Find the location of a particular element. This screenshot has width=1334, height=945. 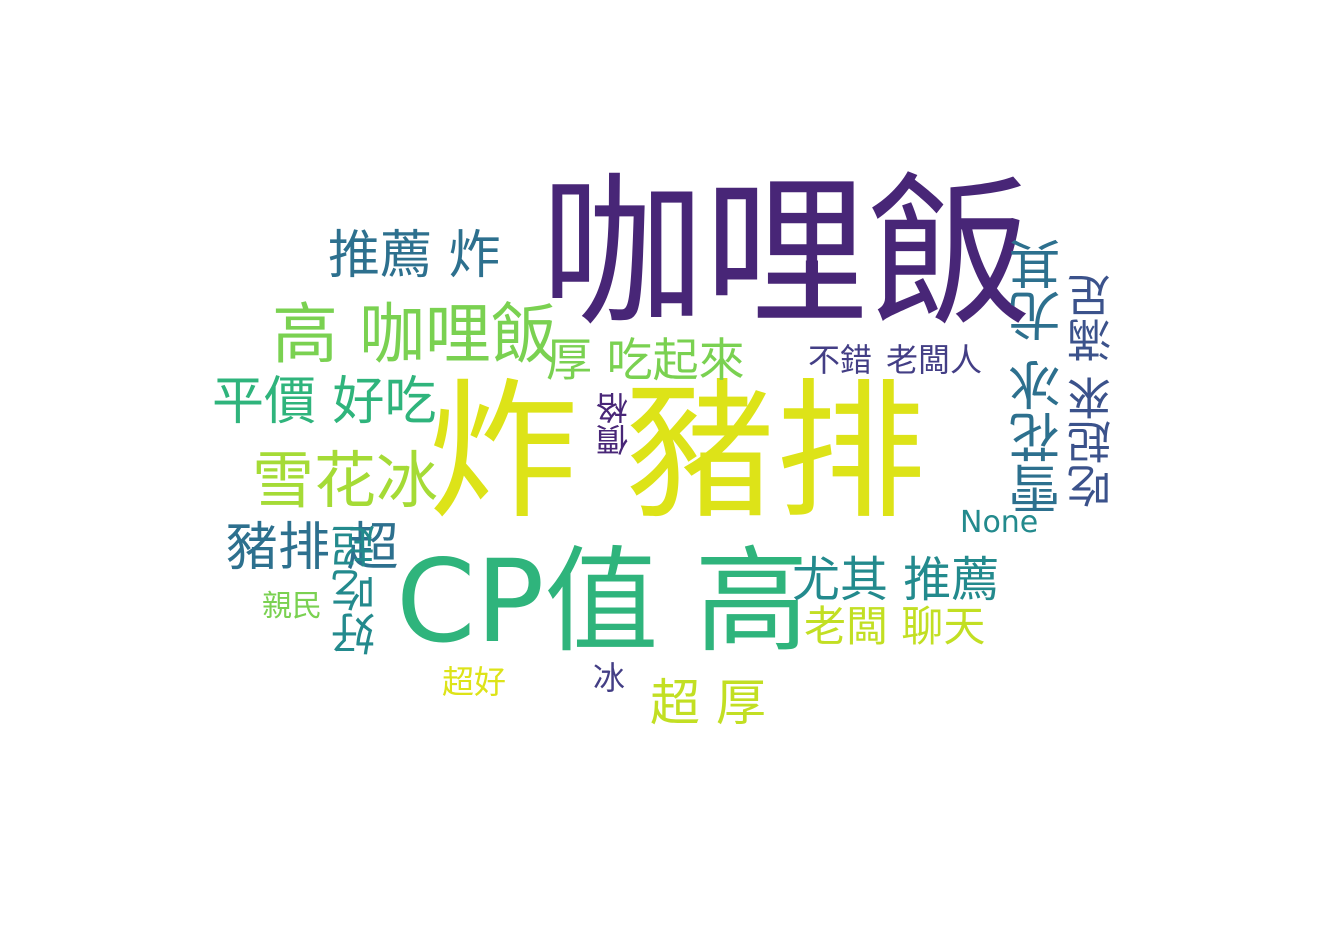

word-high-curry-rice: 高 咖哩飯 is located at coordinates (414, 334).